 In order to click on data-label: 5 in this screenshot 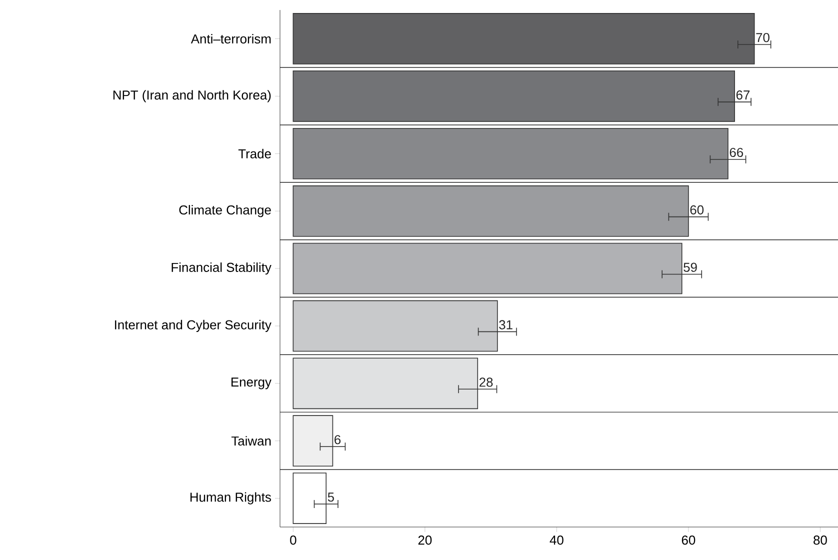, I will do `click(331, 497)`.